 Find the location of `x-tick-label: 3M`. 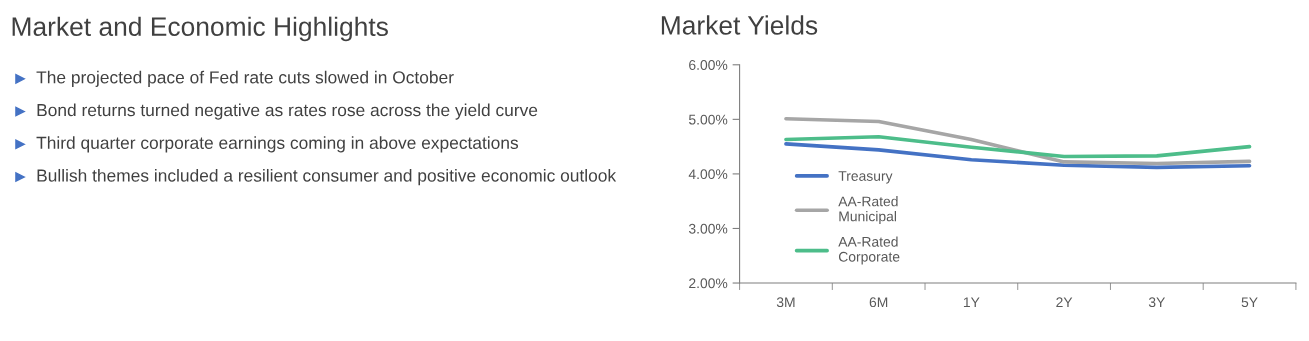

x-tick-label: 3M is located at coordinates (785, 302).